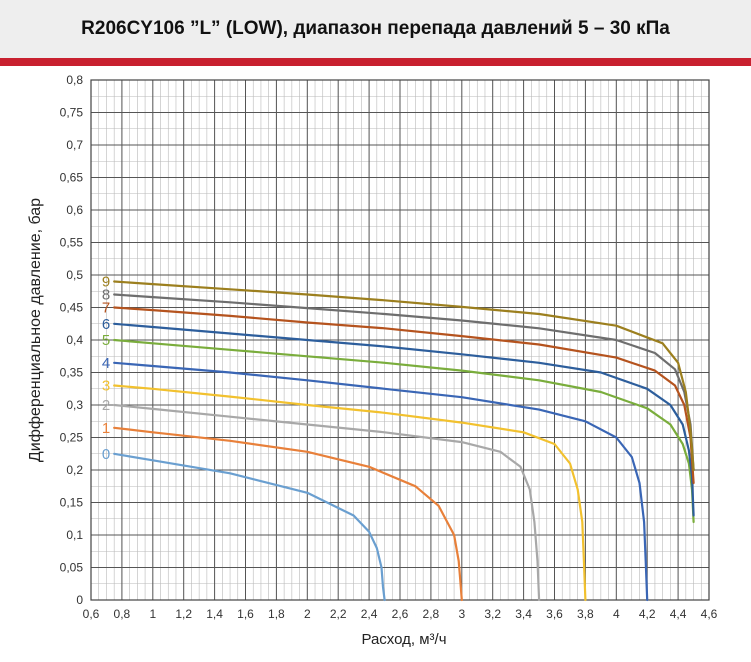 This screenshot has width=751, height=662. What do you see at coordinates (74, 535) in the screenshot?
I see `y-tick-label: 0,1` at bounding box center [74, 535].